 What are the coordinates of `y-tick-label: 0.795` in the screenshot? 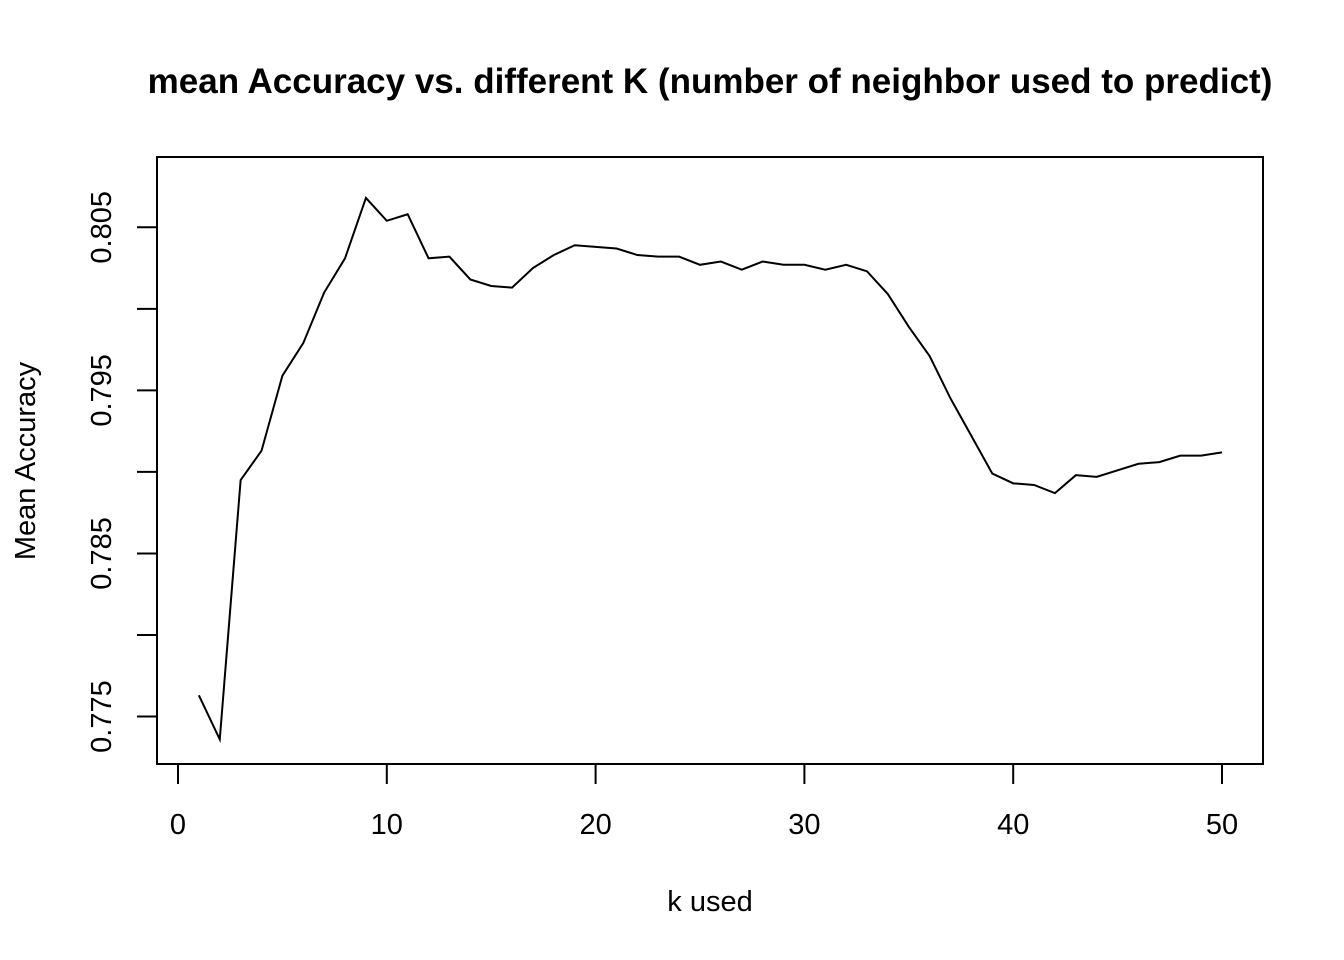 It's located at (102, 390).